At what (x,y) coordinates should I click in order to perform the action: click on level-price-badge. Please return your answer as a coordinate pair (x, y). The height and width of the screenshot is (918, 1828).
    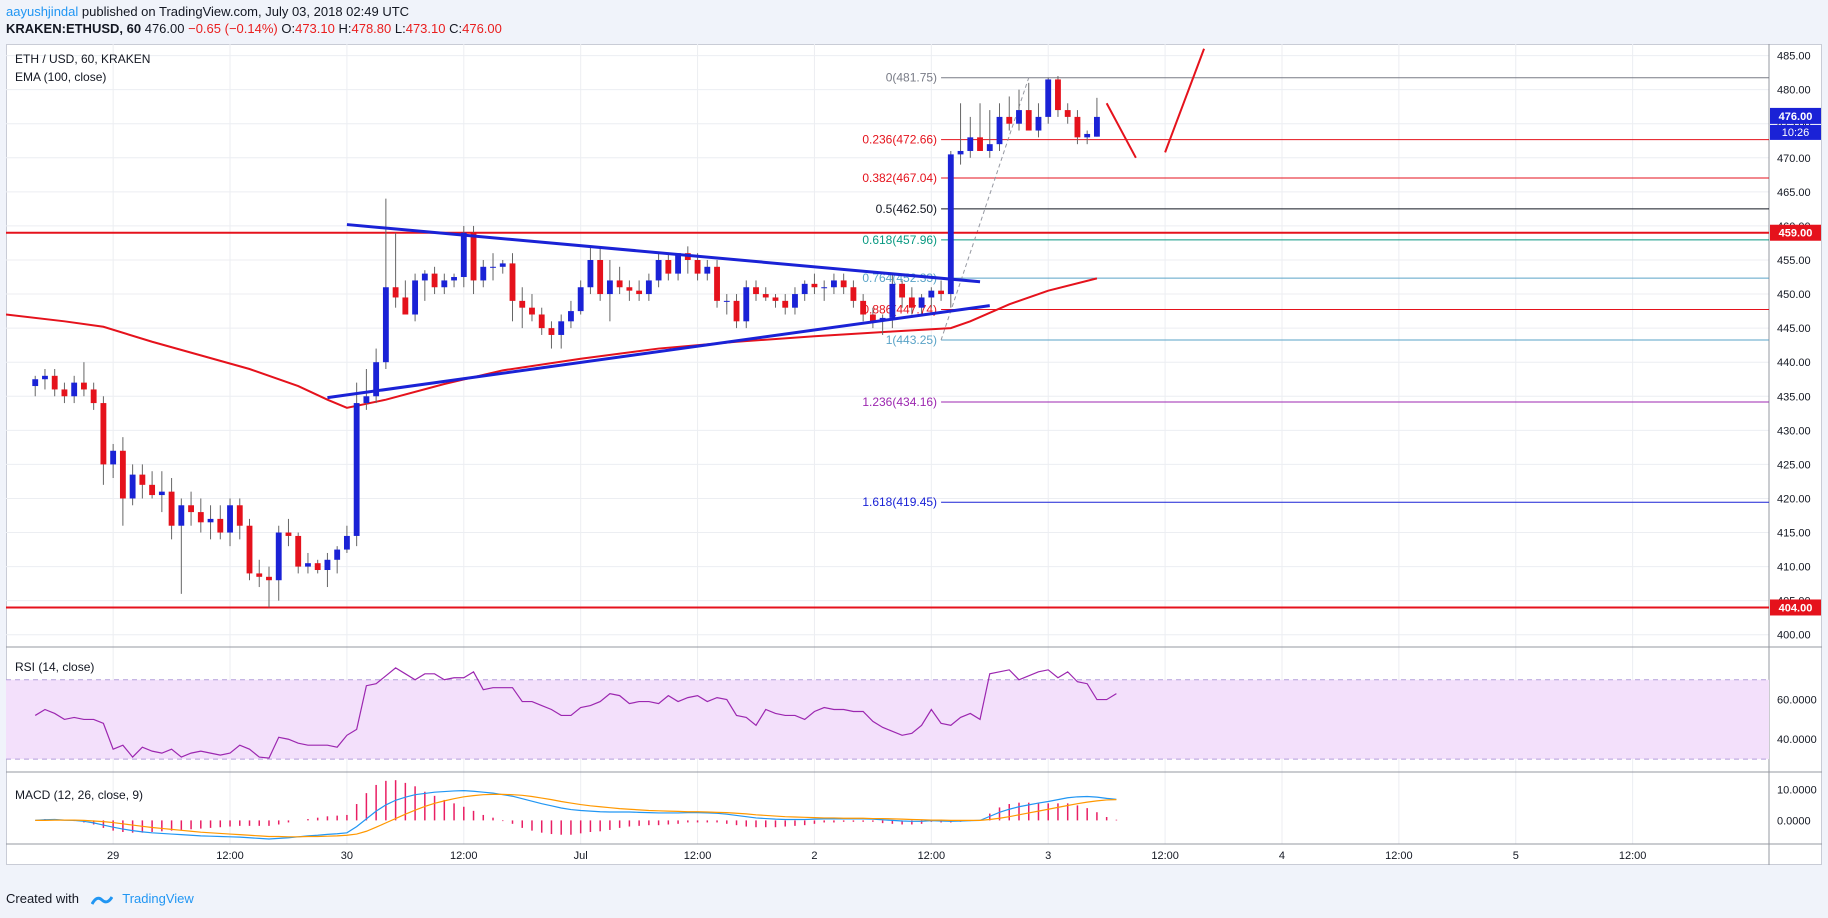
    Looking at the image, I should click on (1795, 232).